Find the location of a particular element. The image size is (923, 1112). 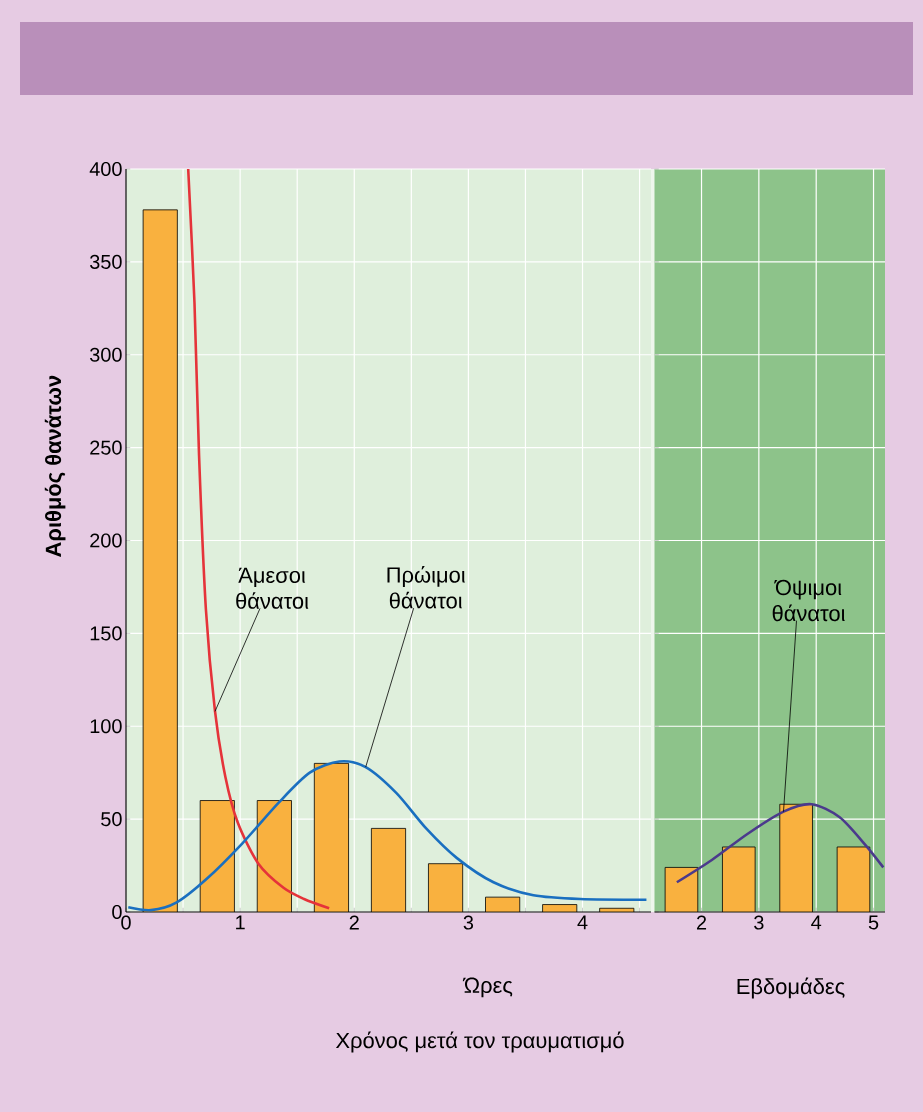

y-tick-label: 100 is located at coordinates (106, 726).